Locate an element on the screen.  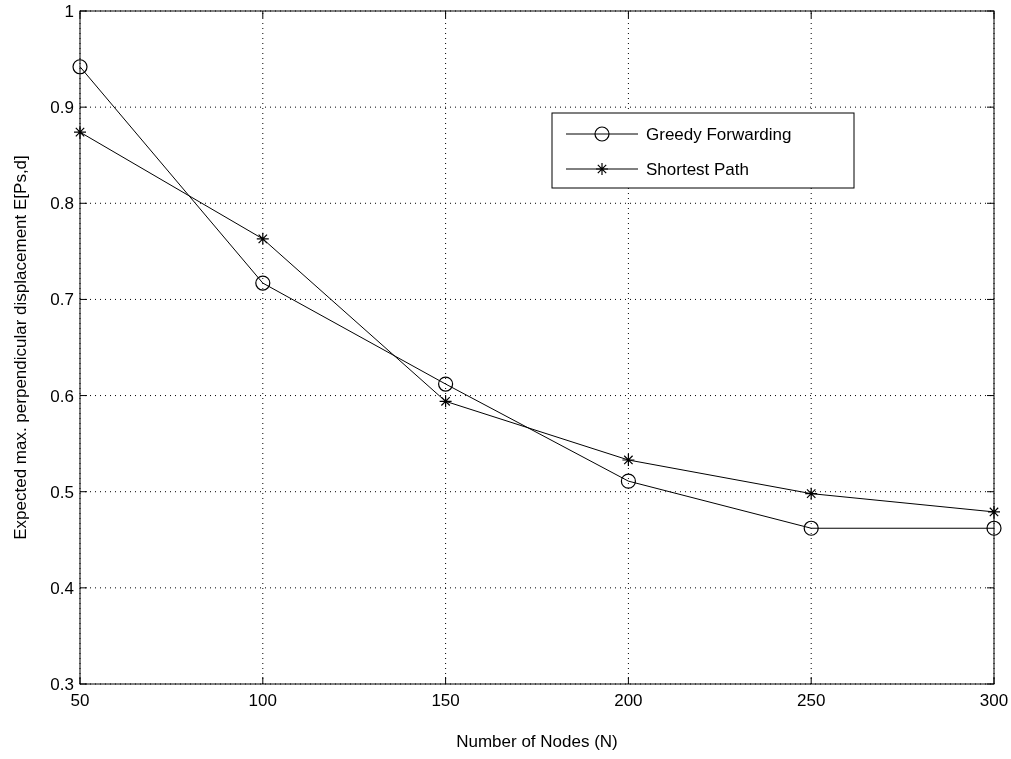
y-tick-label: 0.4 is located at coordinates (62, 588).